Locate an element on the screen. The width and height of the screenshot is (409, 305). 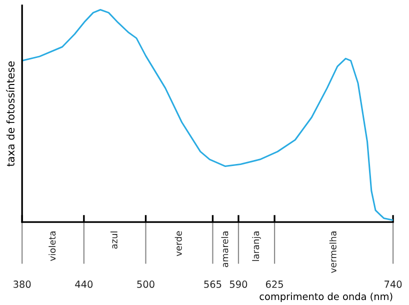
x-tick-label: 380 is located at coordinates (22, 284).